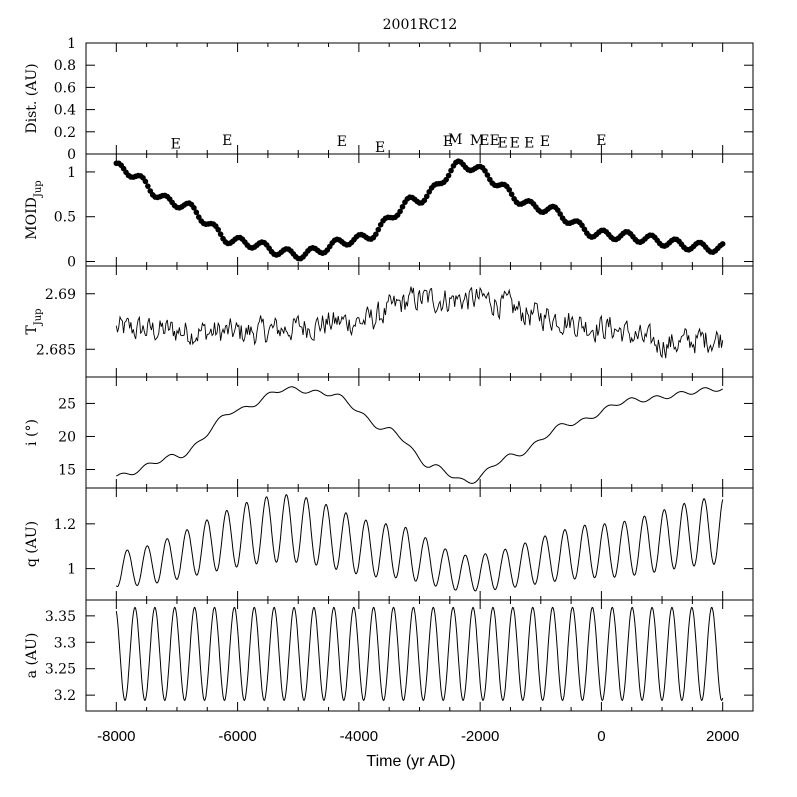 This screenshot has height=797, width=797. What do you see at coordinates (410, 761) in the screenshot?
I see `x-axis-label: Time (yr AD)` at bounding box center [410, 761].